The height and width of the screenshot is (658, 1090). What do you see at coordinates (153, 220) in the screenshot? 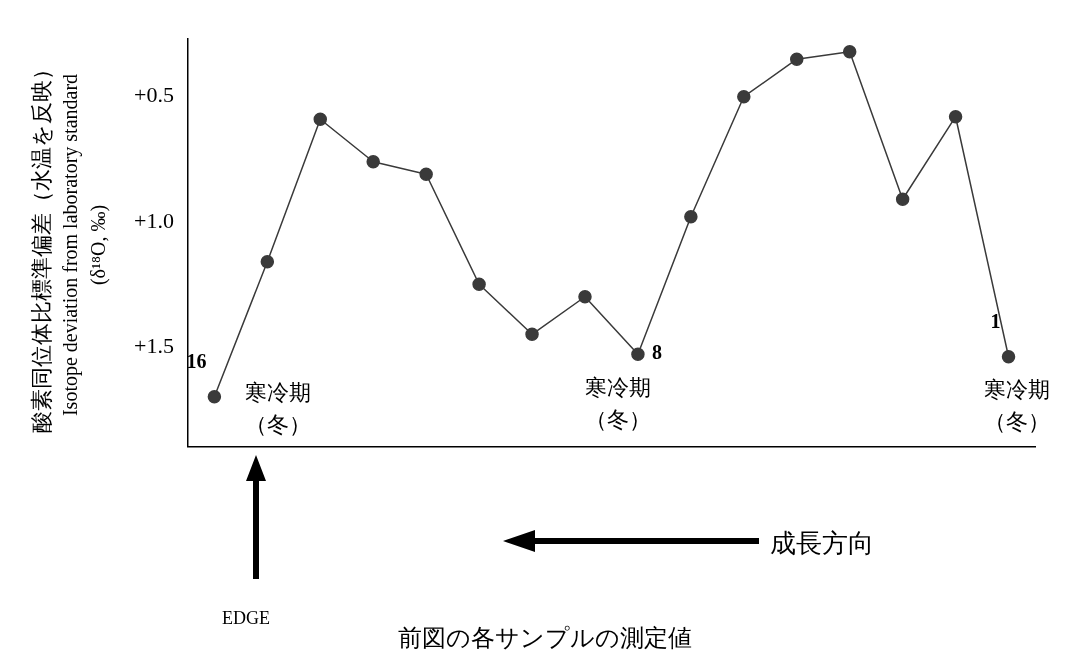
I see `y-tick-label: +1.0` at bounding box center [153, 220].